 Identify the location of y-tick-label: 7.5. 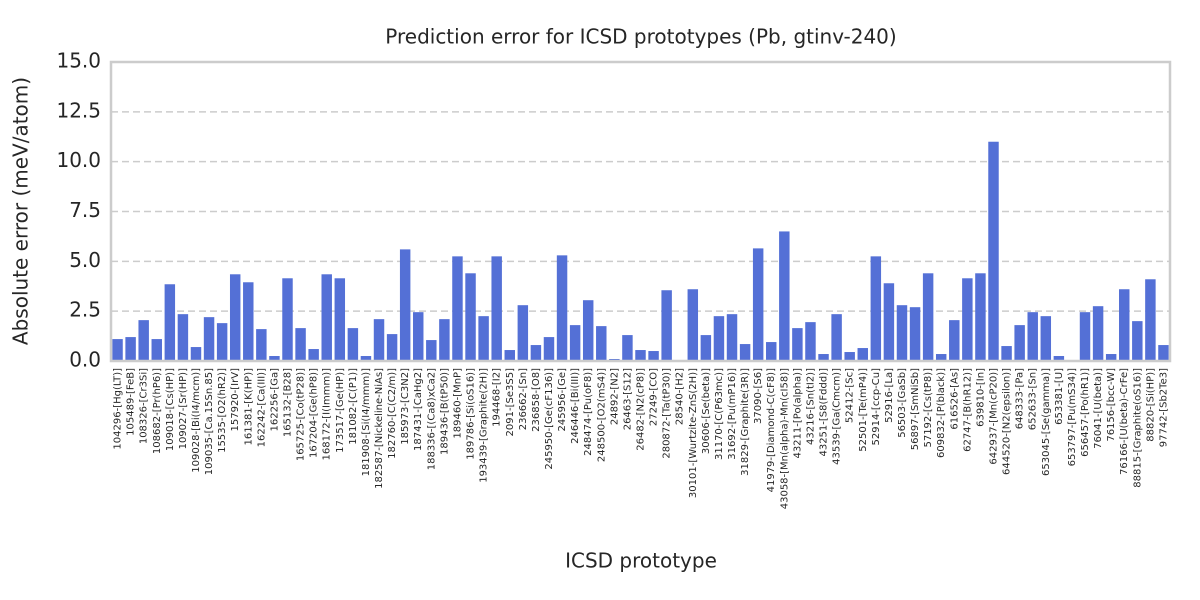
(85, 210).